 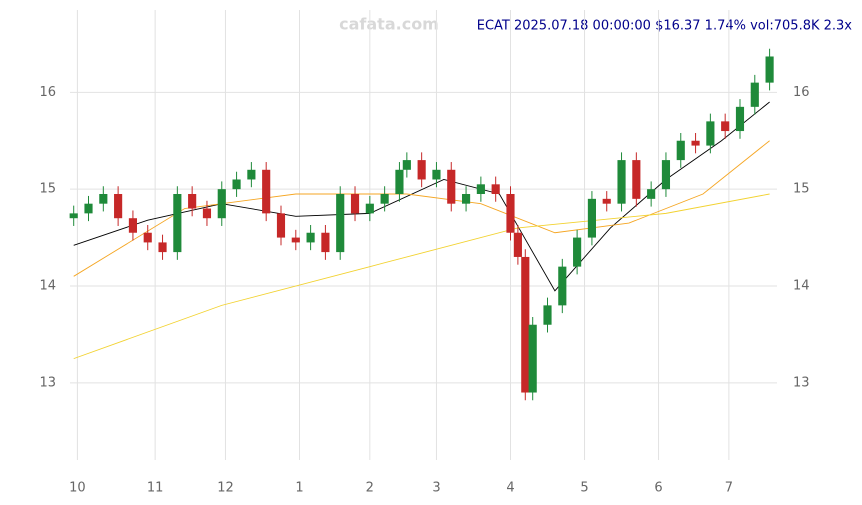 I want to click on y-tick-label: 16, so click(x=47, y=92).